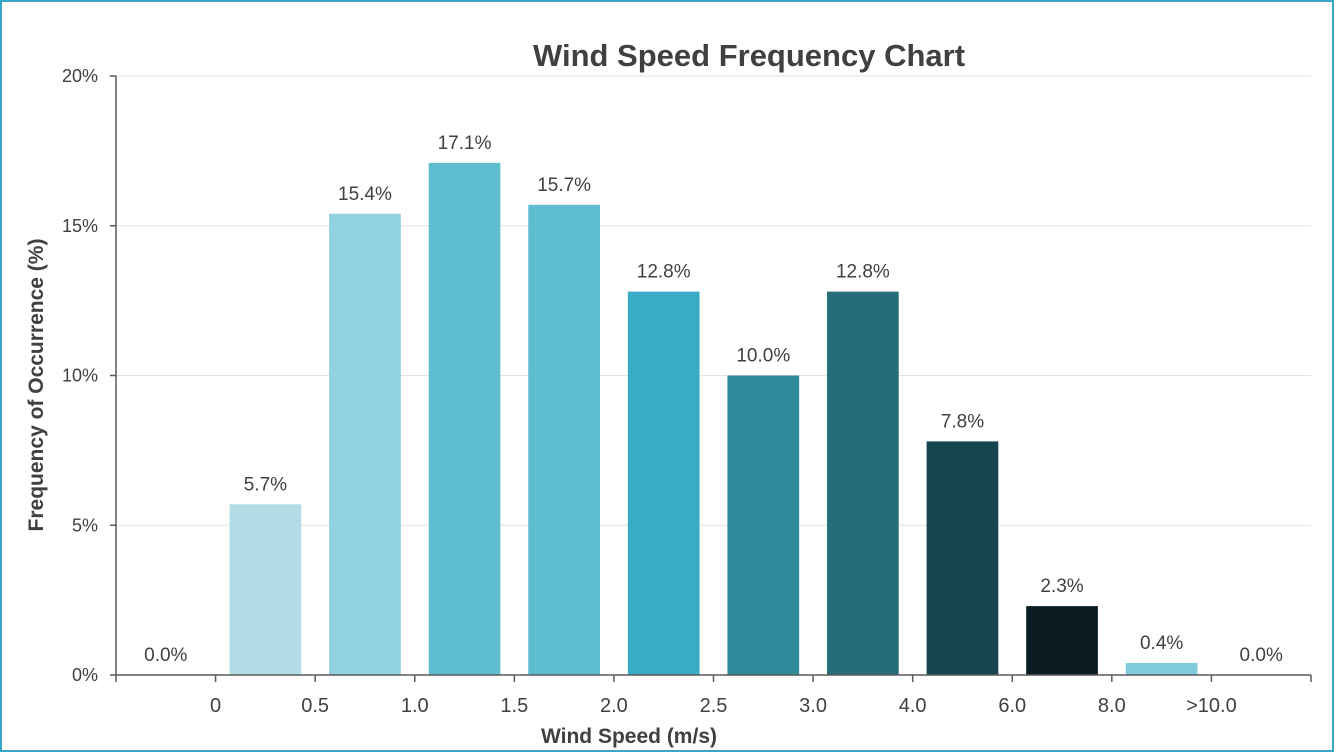 This screenshot has height=754, width=1338. I want to click on x-tick-label: 0.5, so click(315, 706).